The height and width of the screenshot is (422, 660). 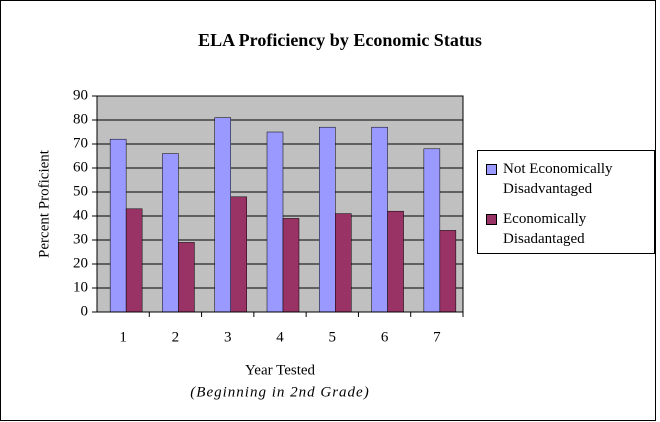 I want to click on x-axis-label: Year Tested, so click(x=280, y=370).